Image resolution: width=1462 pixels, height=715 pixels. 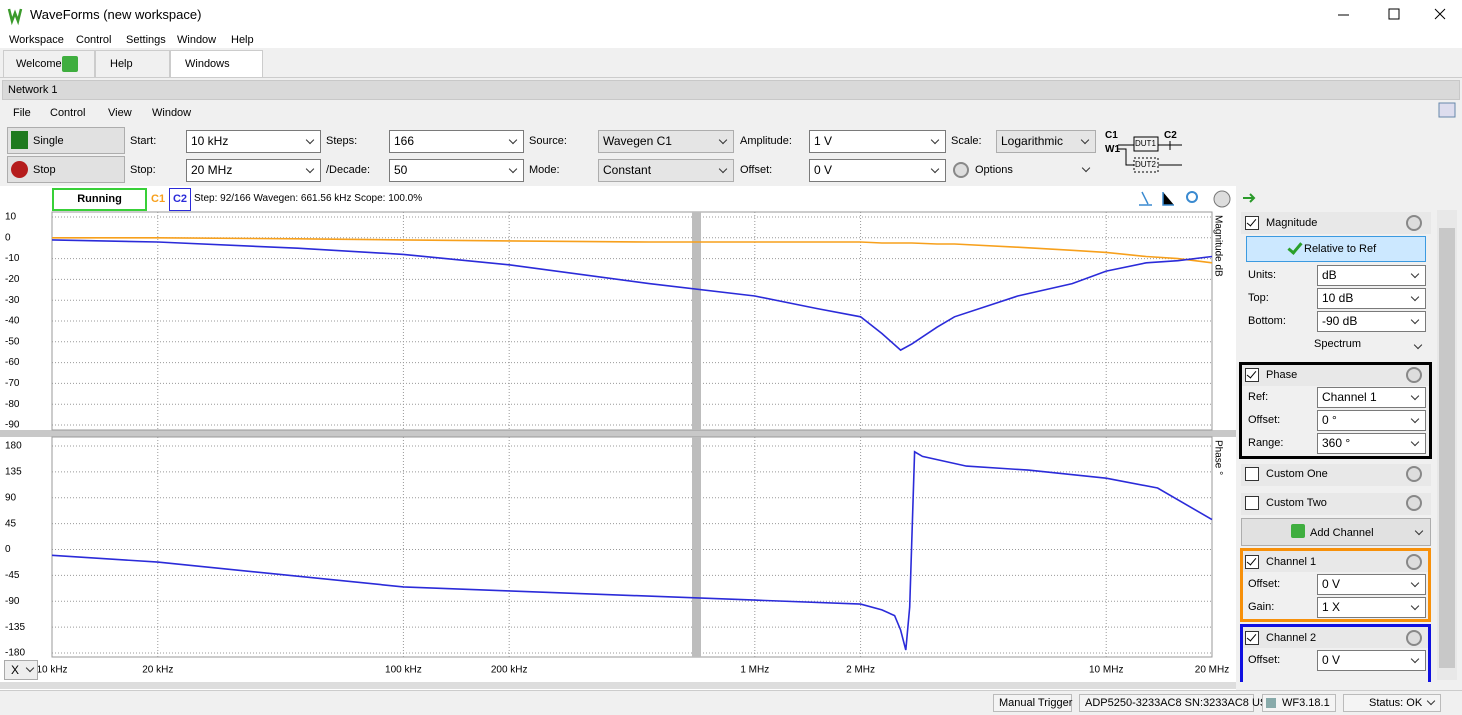 I want to click on combo-value: 360 °, so click(x=1336, y=443).